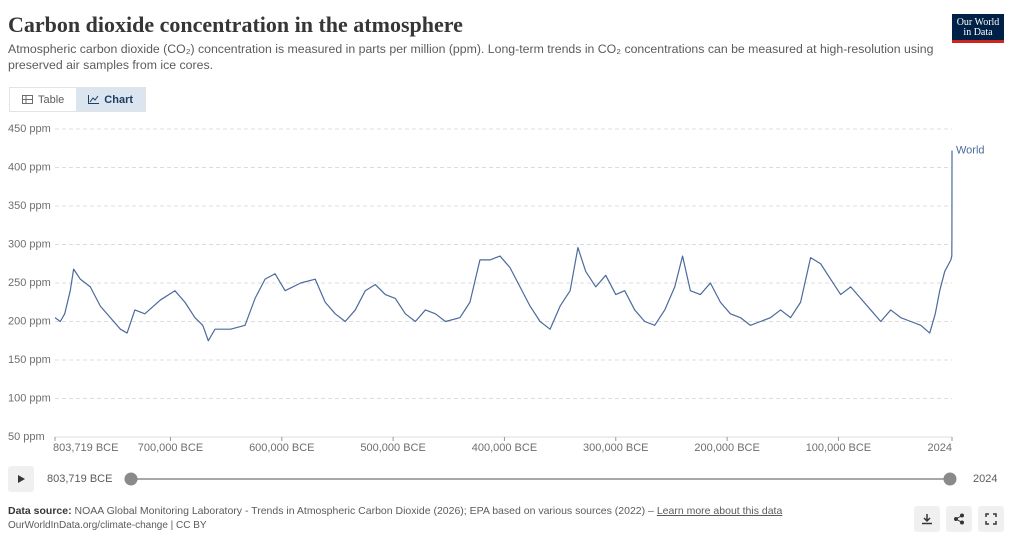  I want to click on table-icon, so click(27, 99).